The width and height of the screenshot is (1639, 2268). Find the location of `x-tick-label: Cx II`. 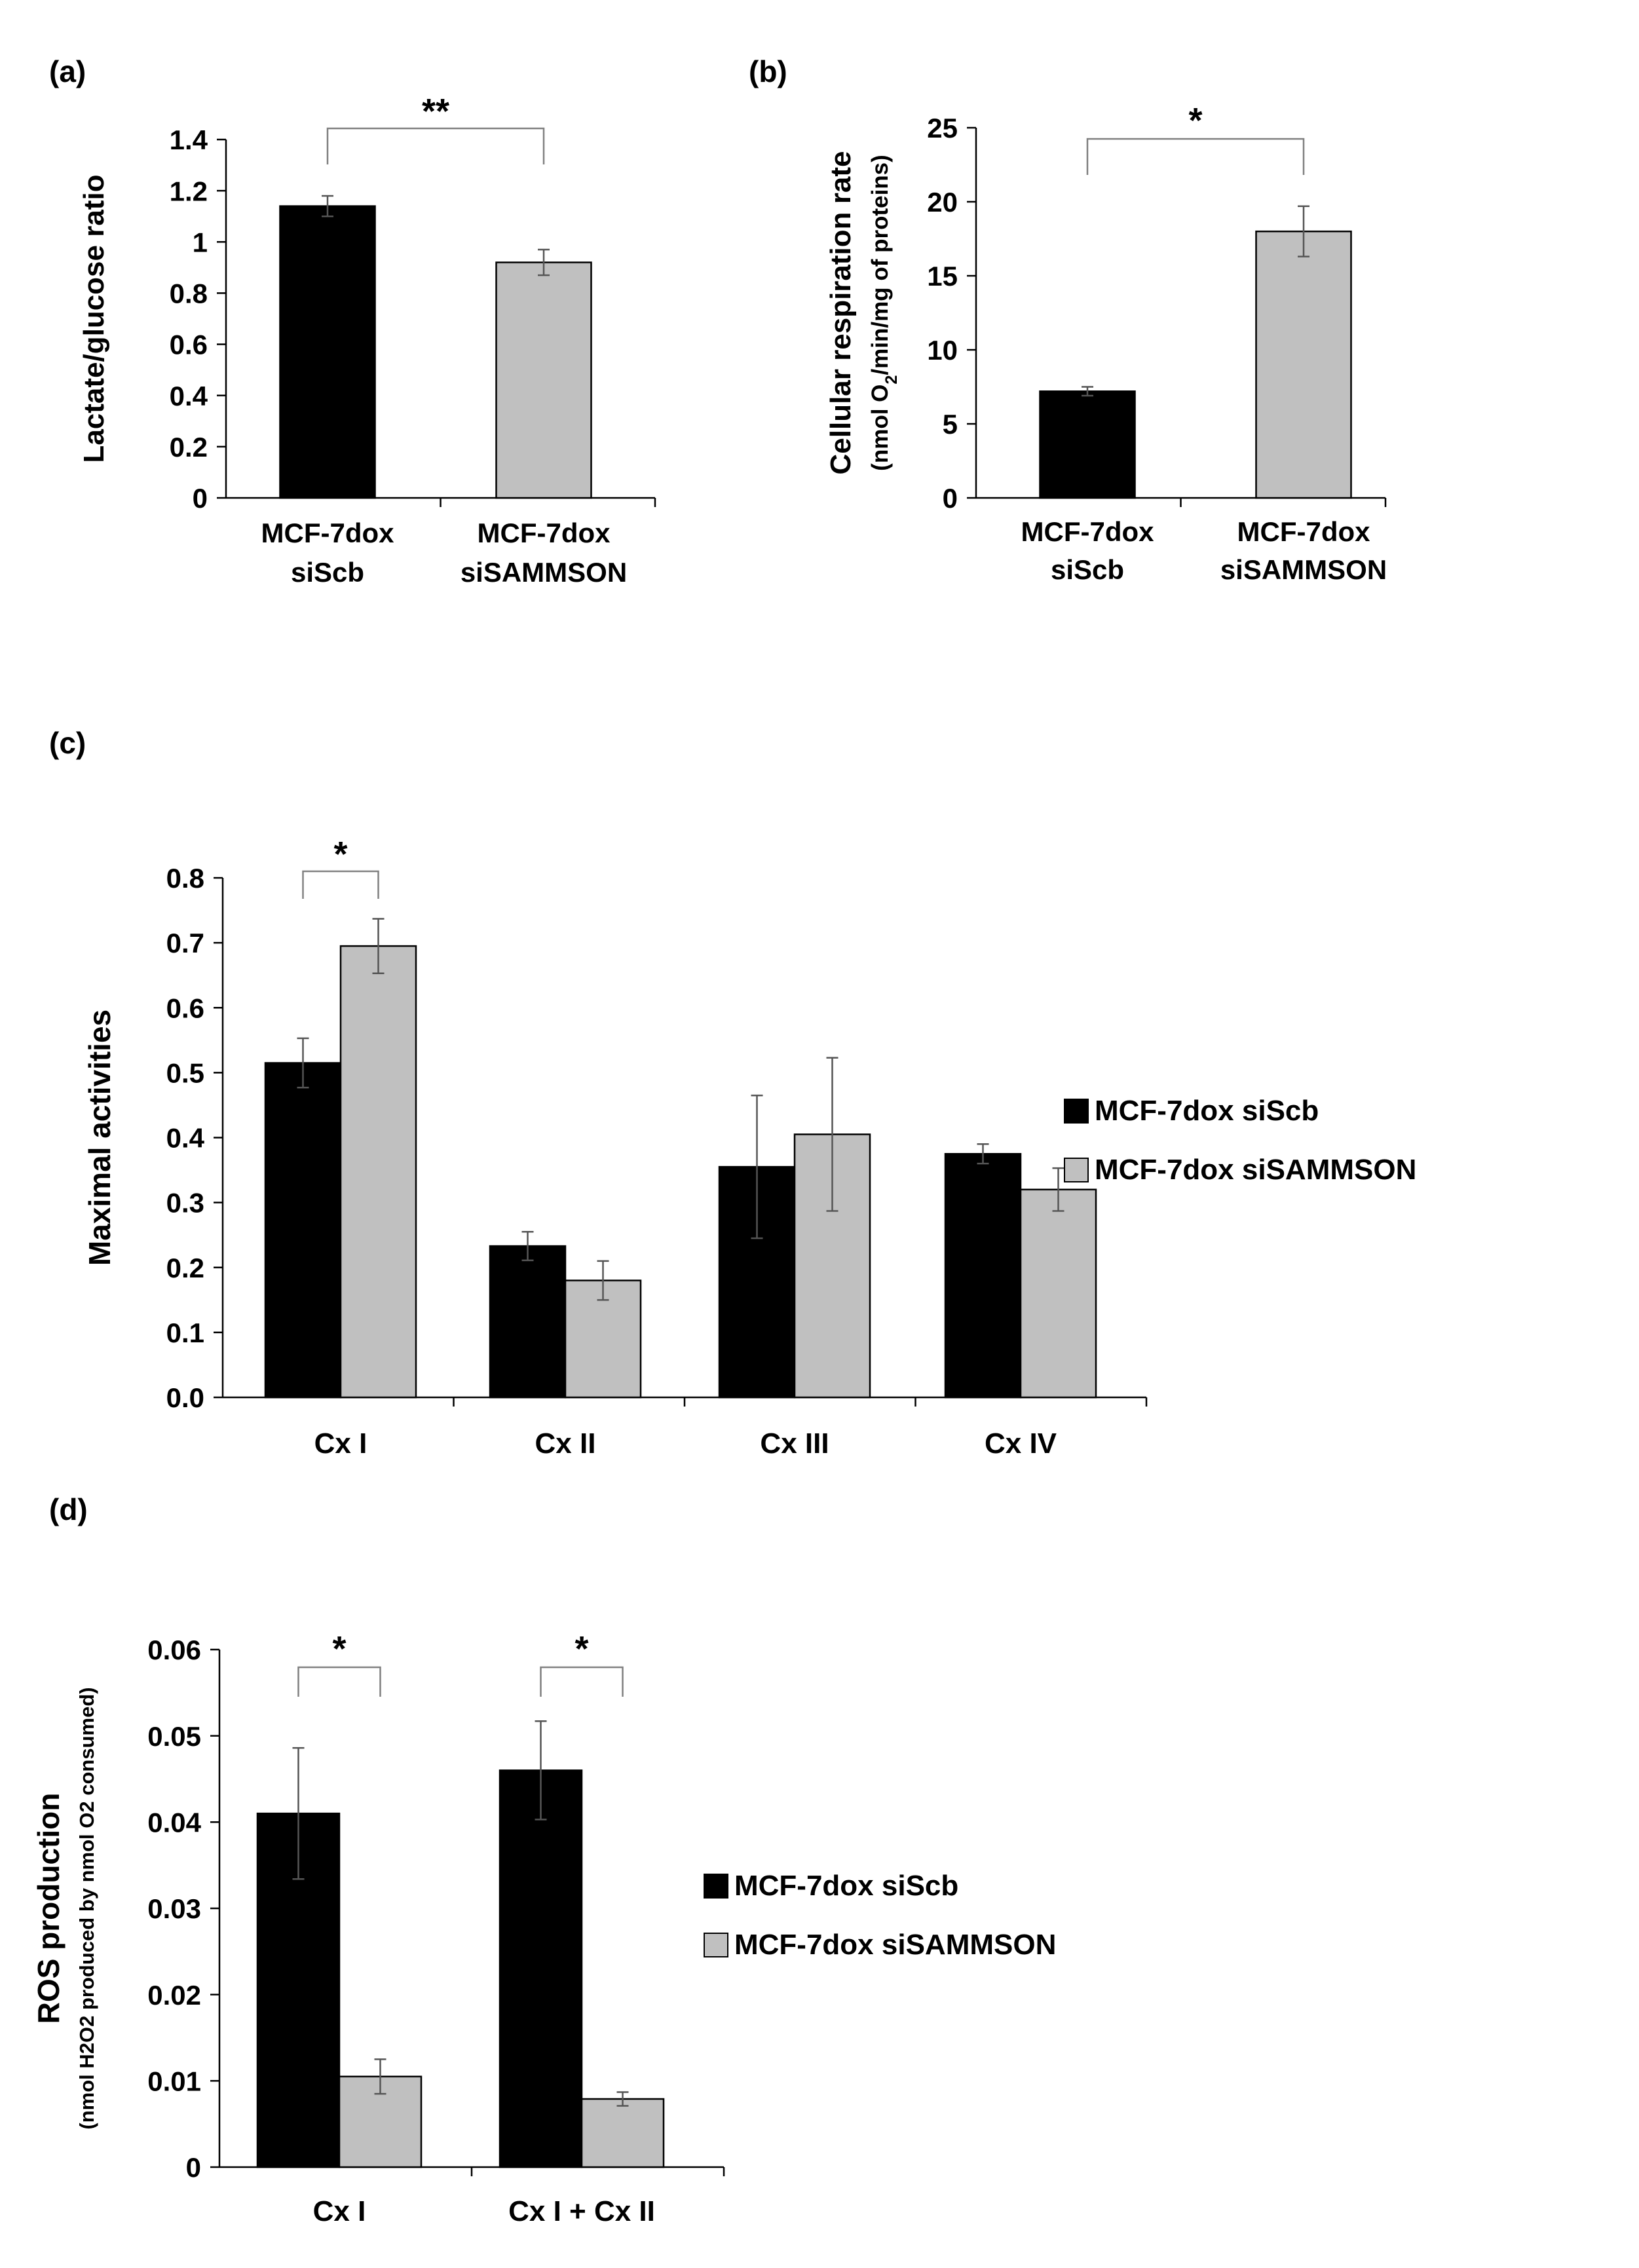

x-tick-label: Cx II is located at coordinates (565, 1443).